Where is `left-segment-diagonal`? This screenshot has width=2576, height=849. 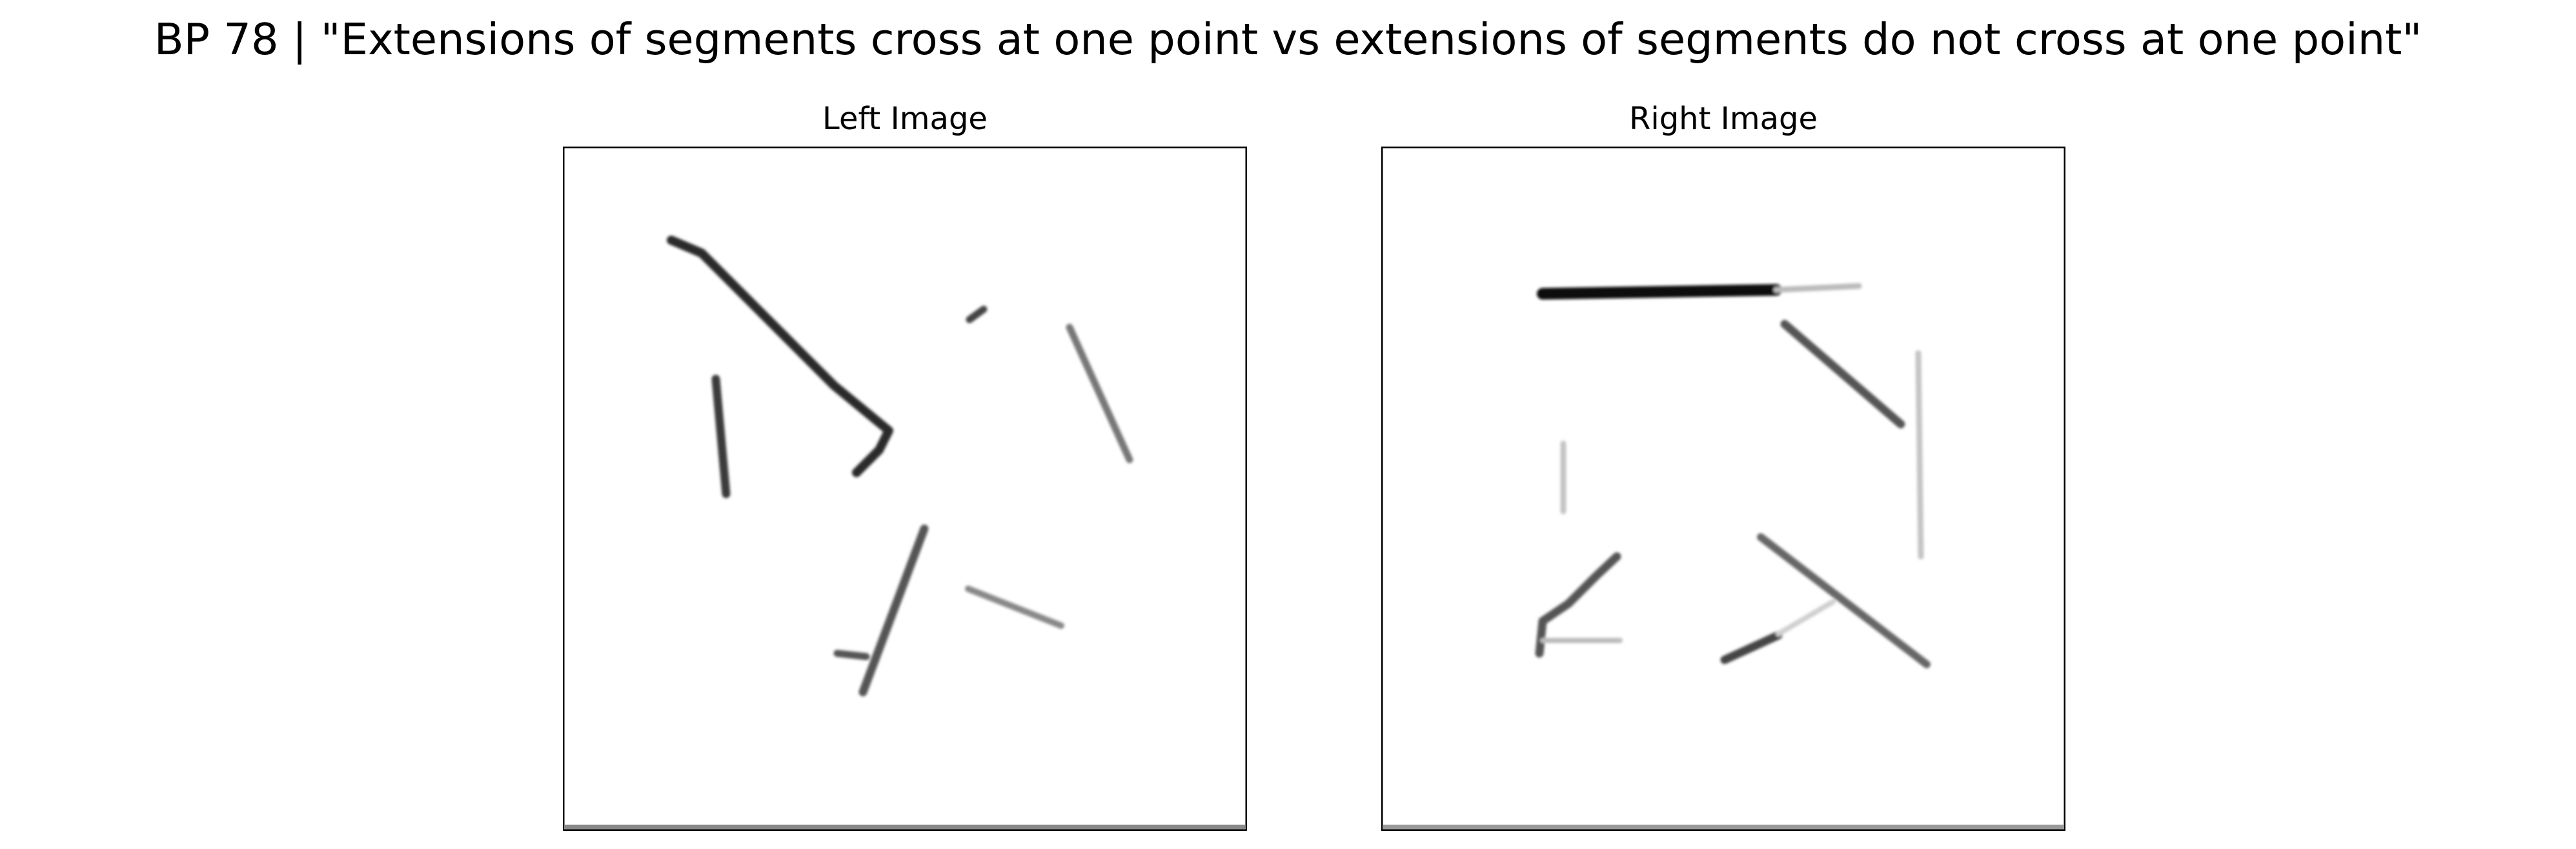 left-segment-diagonal is located at coordinates (780, 357).